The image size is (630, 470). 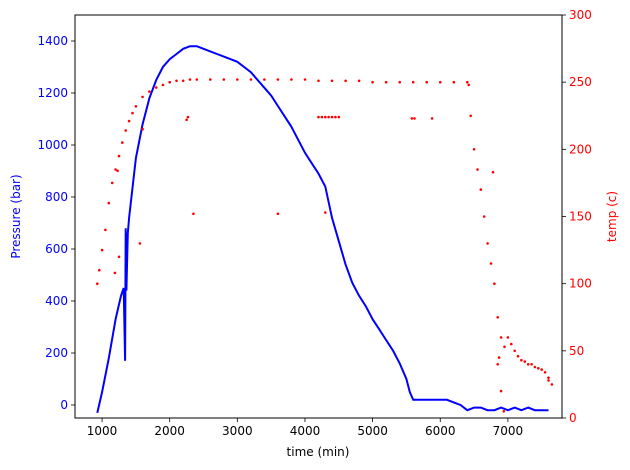 What do you see at coordinates (52, 145) in the screenshot?
I see `left-tick-label: 1000` at bounding box center [52, 145].